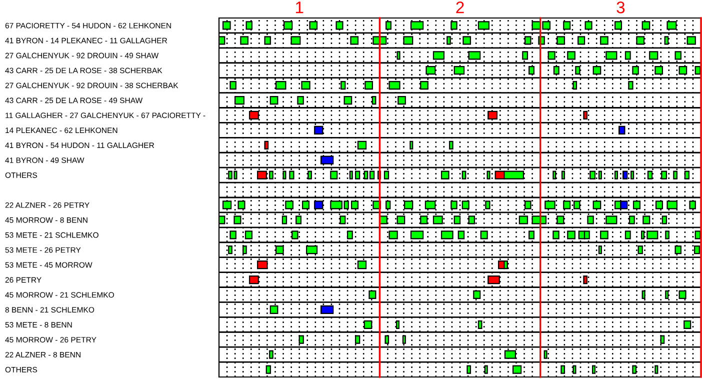  I want to click on x-tick-label: 3, so click(620, 8).